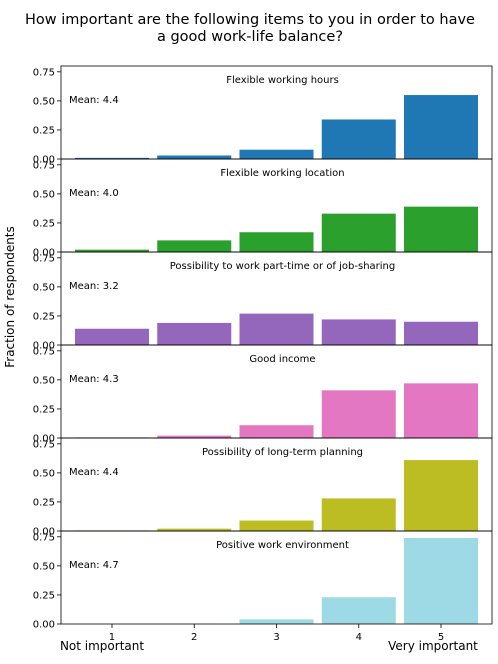 The width and height of the screenshot is (498, 664). I want to click on x-axis: 1 2 3 4 5, so click(276, 633).